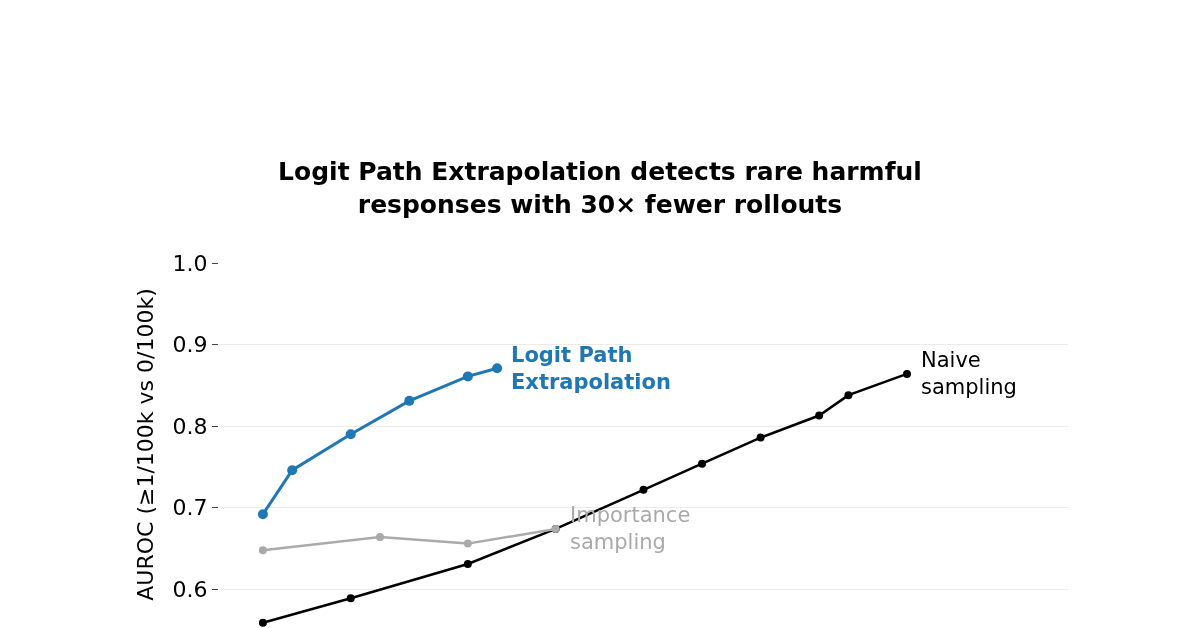 The image size is (1200, 628). What do you see at coordinates (190, 508) in the screenshot?
I see `y-tick-label: 0.7` at bounding box center [190, 508].